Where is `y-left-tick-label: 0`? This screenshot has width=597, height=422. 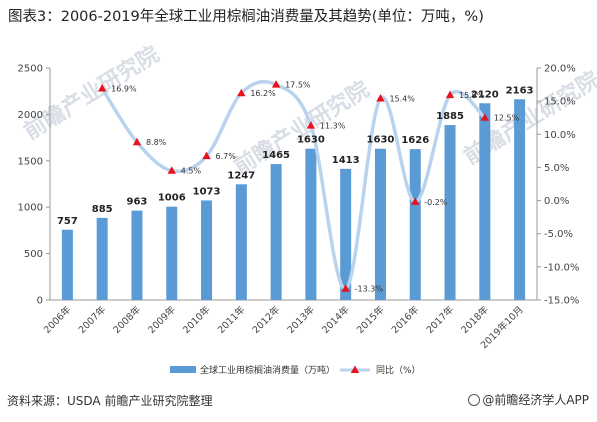 y-left-tick-label: 0 is located at coordinates (40, 301).